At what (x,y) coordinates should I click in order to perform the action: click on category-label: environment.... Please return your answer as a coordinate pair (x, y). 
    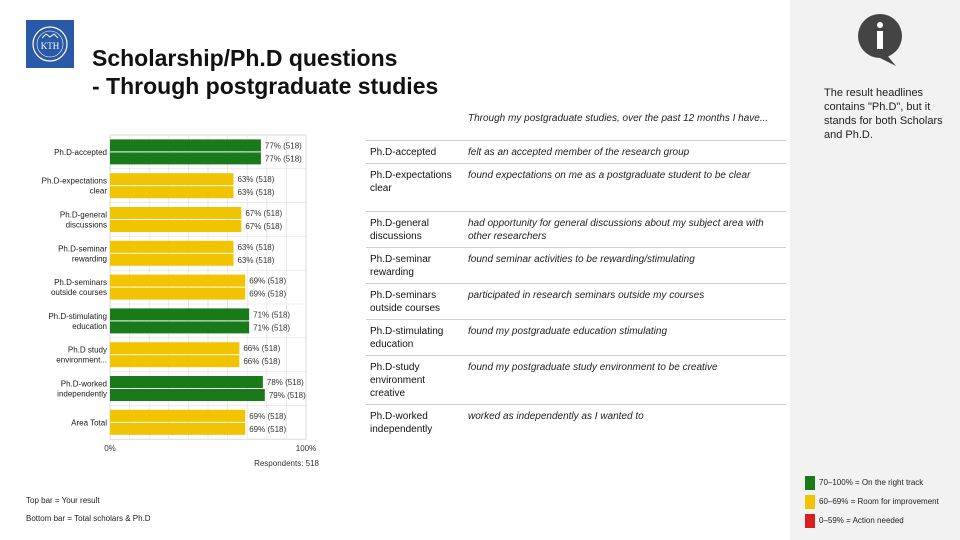
    Looking at the image, I should click on (81, 360).